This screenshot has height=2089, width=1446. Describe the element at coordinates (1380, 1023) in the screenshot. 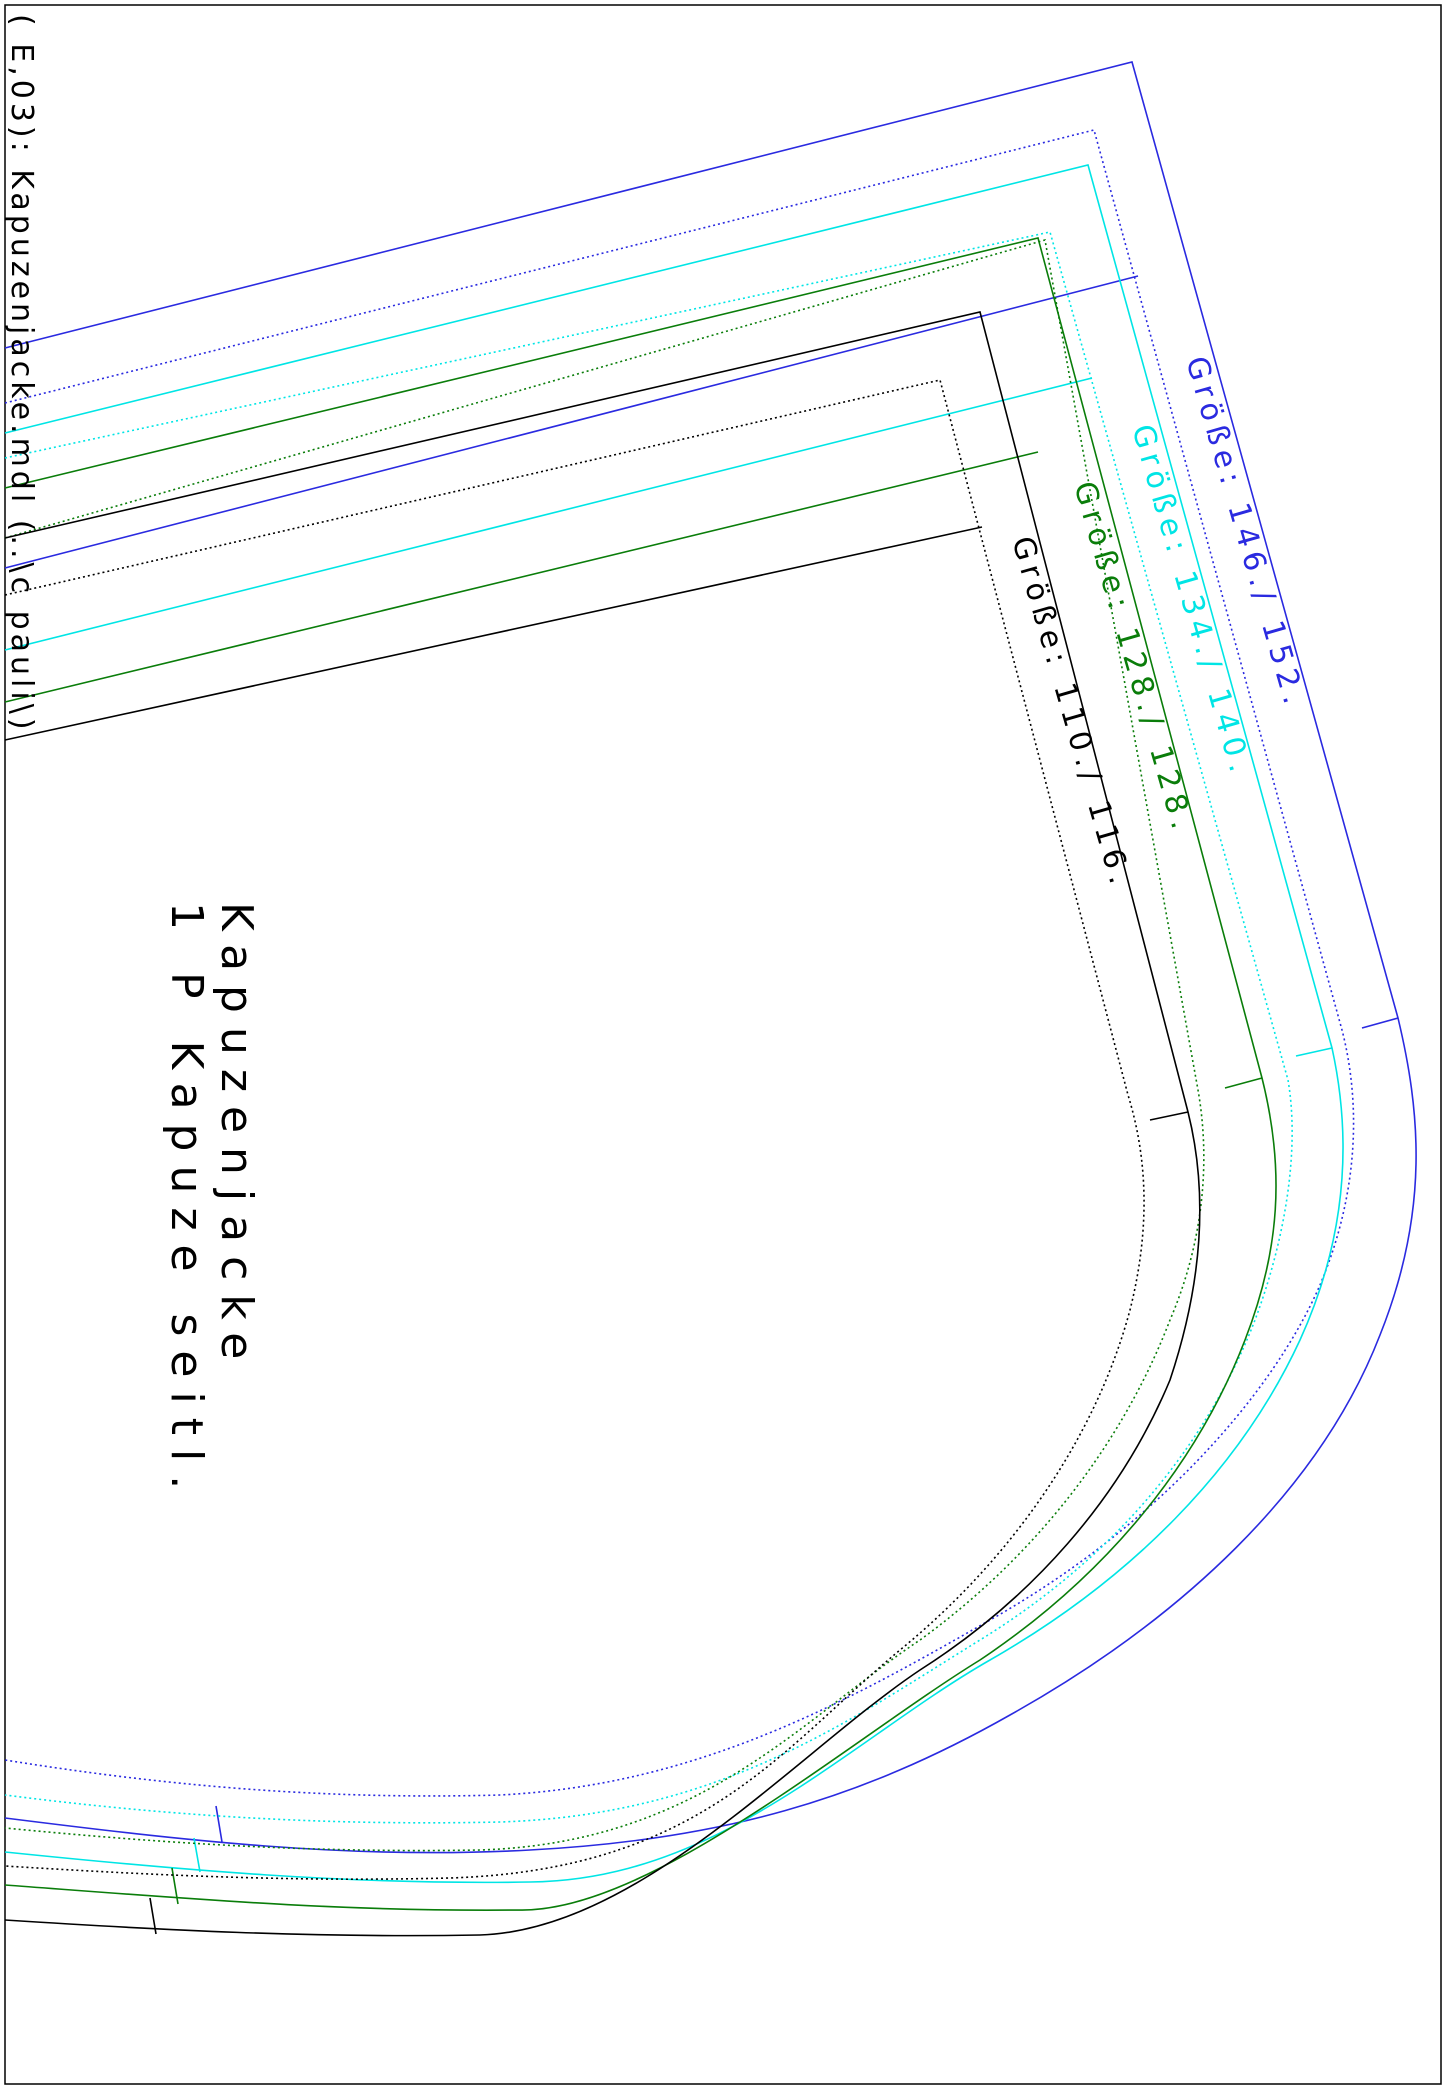

I see `size-146-152-notch` at that location.